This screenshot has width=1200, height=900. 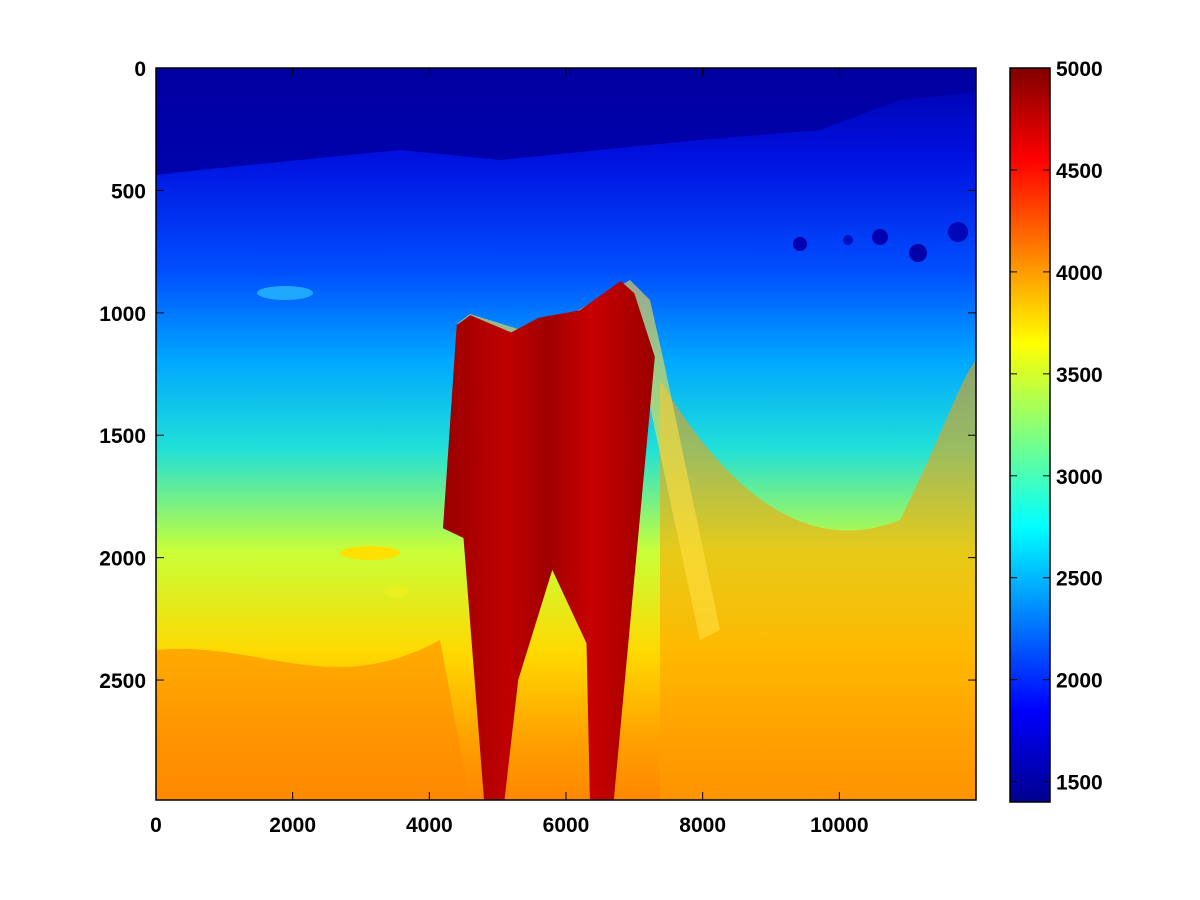 I want to click on colorbar, so click(x=1030, y=435).